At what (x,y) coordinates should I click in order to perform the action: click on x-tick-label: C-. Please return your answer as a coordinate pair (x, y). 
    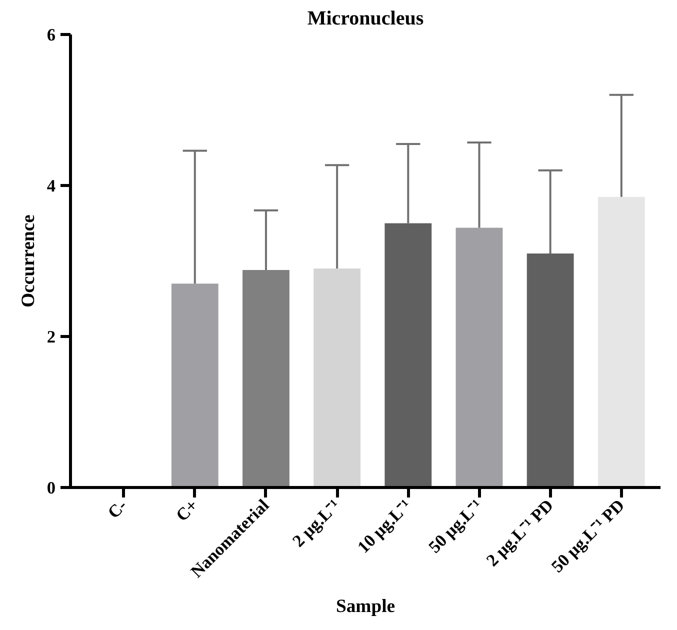
    Looking at the image, I should click on (117, 509).